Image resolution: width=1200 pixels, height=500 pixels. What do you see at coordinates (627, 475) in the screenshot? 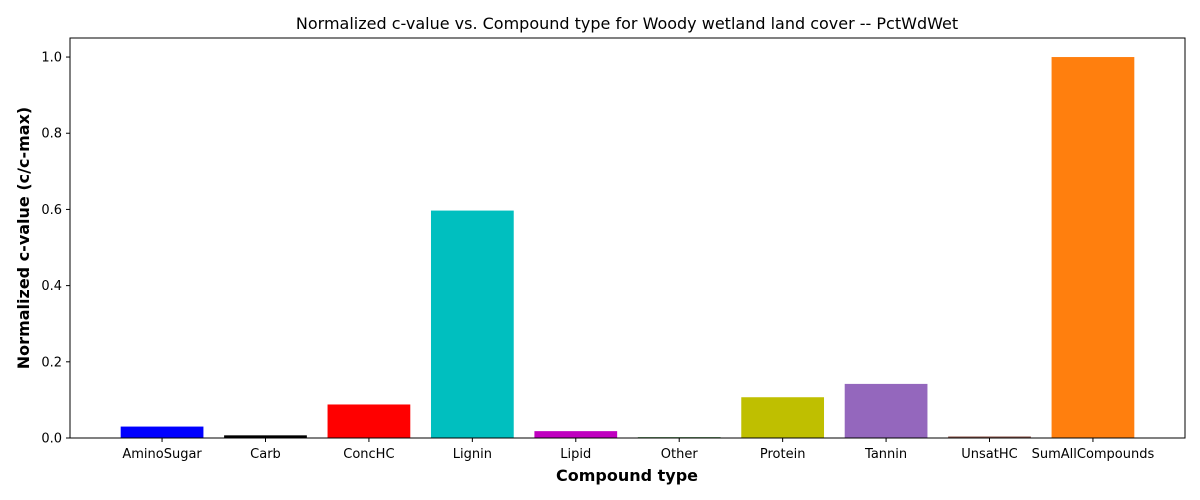
I see `x-axis-label: Compound type` at bounding box center [627, 475].